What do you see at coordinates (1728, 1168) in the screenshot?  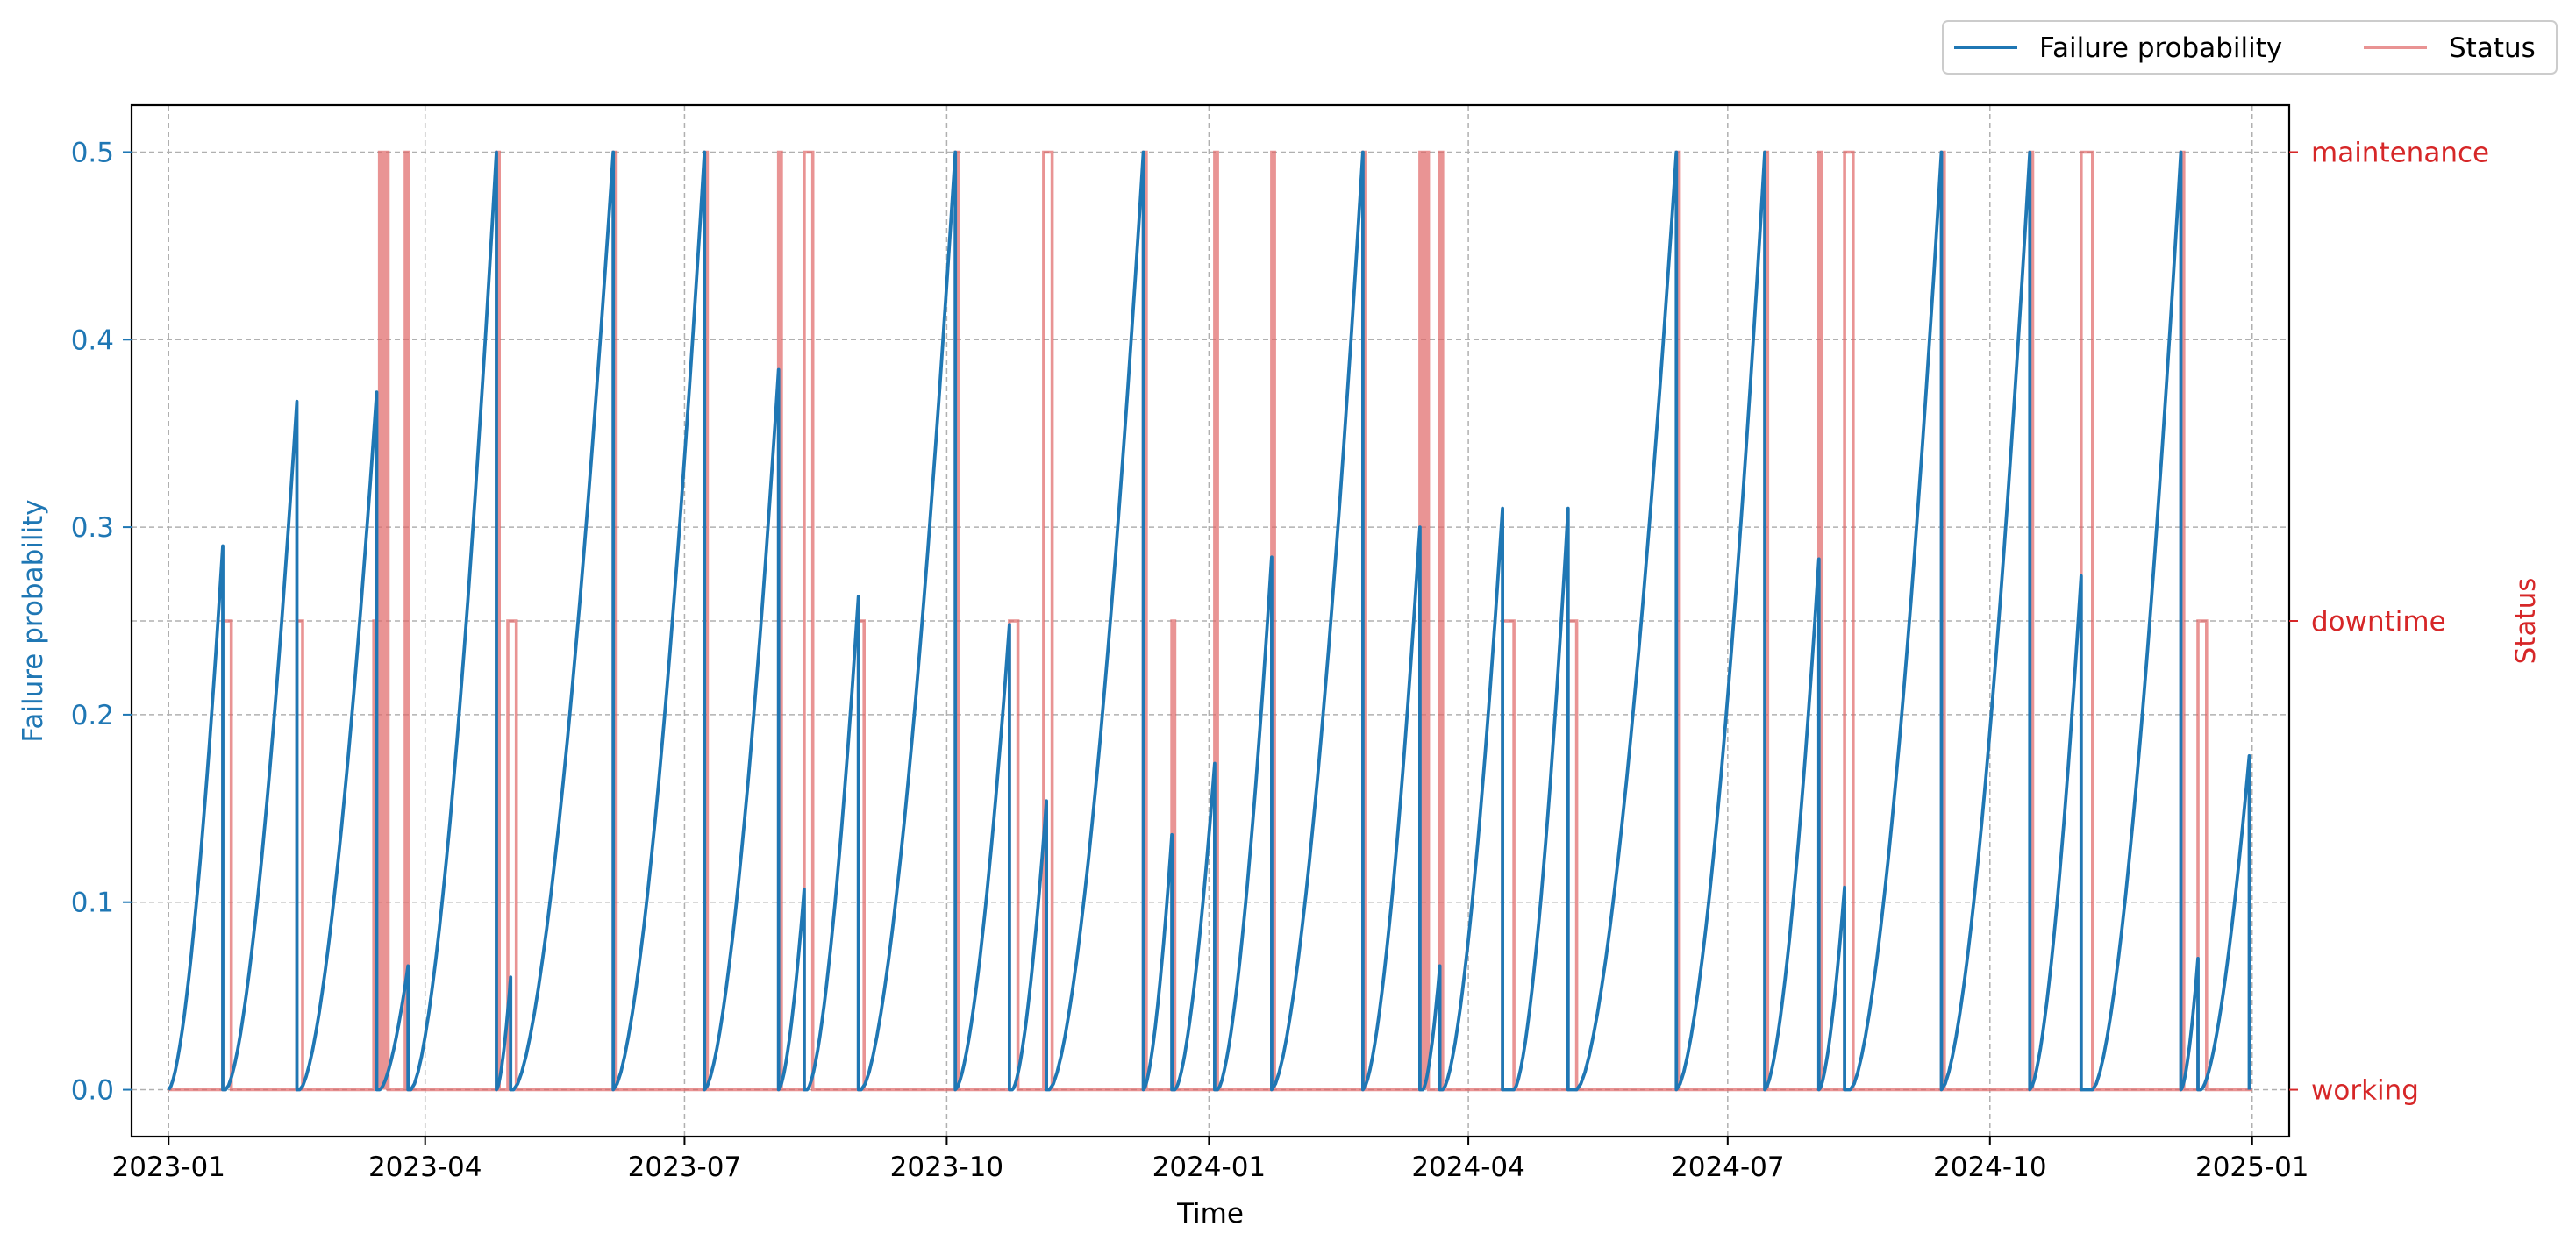 I see `x-tick-label: 2024-07` at bounding box center [1728, 1168].